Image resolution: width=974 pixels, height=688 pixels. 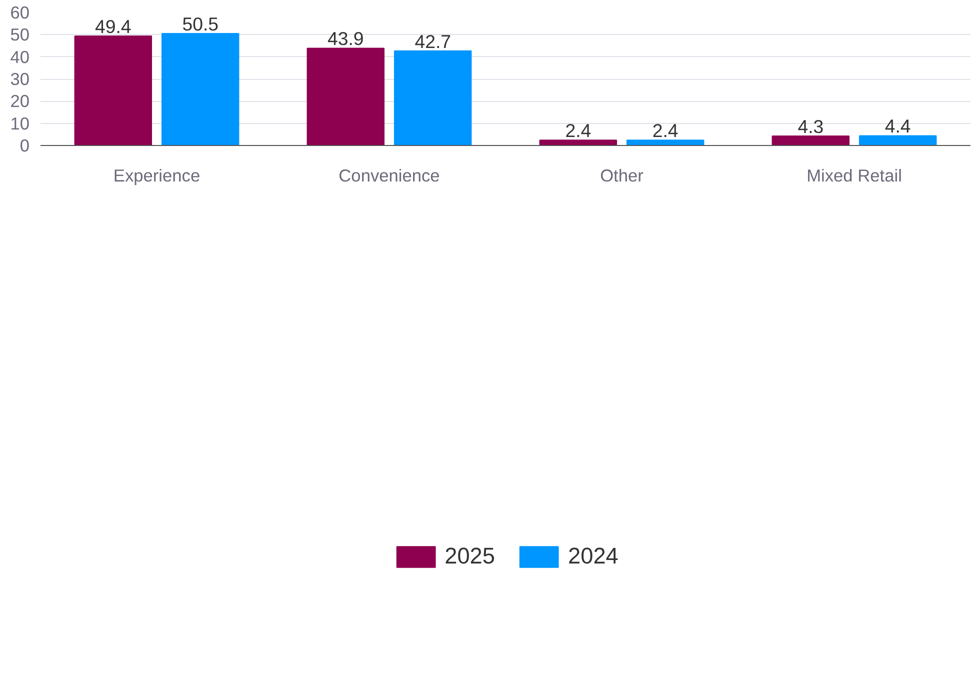 I want to click on data-label: 4.4, so click(x=897, y=126).